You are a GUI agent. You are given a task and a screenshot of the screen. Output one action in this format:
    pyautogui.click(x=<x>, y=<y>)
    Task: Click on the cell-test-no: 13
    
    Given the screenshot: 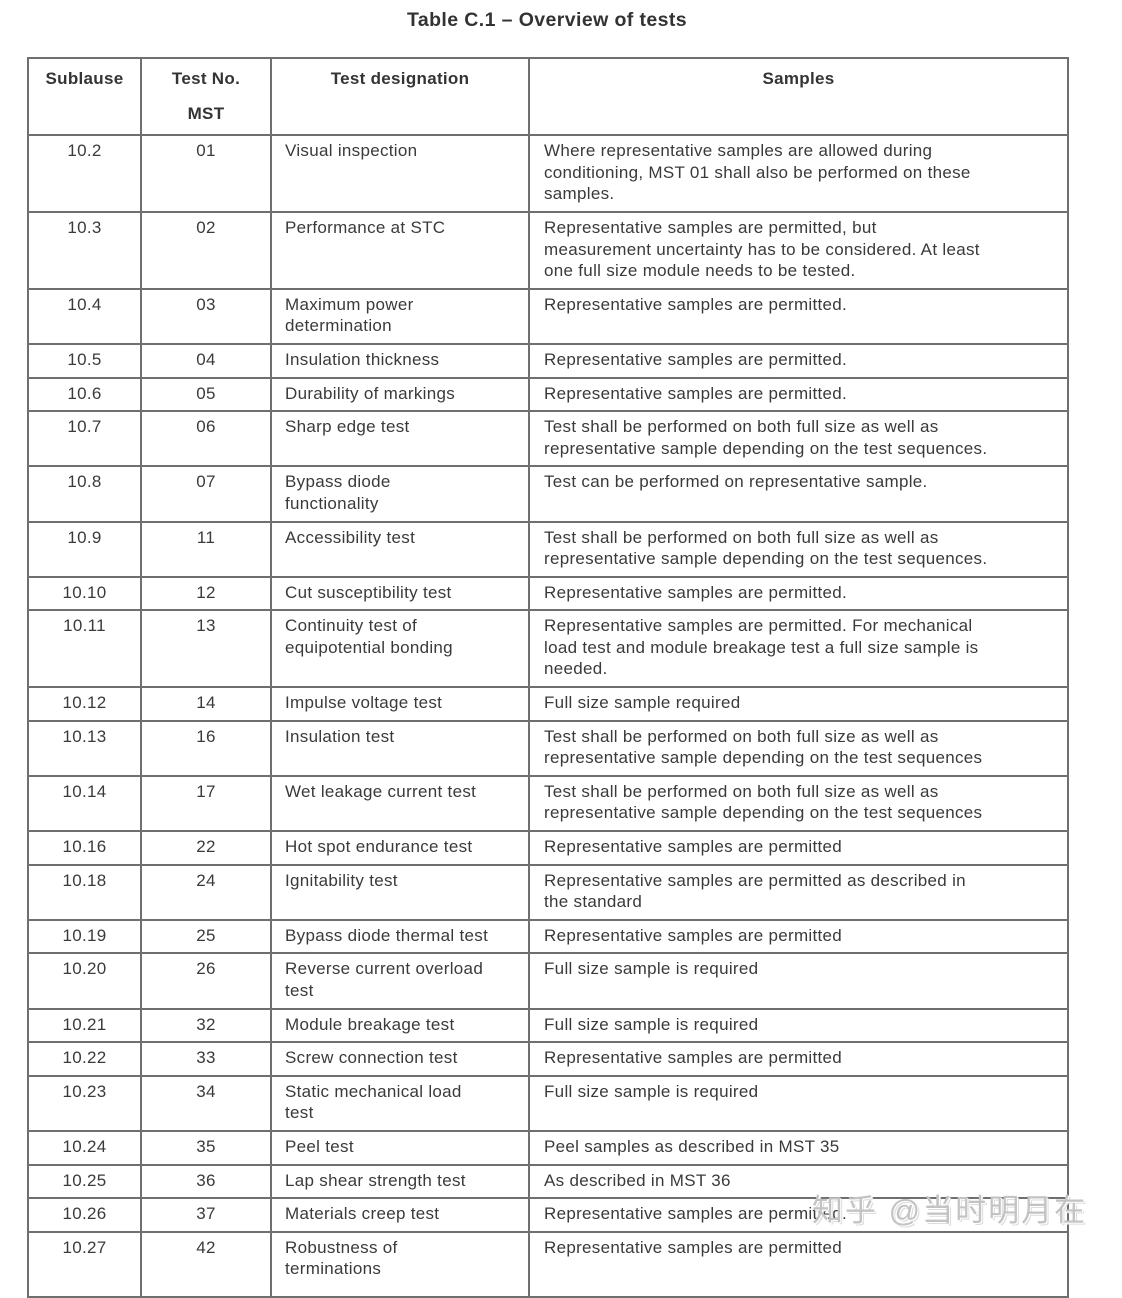 What is the action you would take?
    pyautogui.click(x=206, y=649)
    